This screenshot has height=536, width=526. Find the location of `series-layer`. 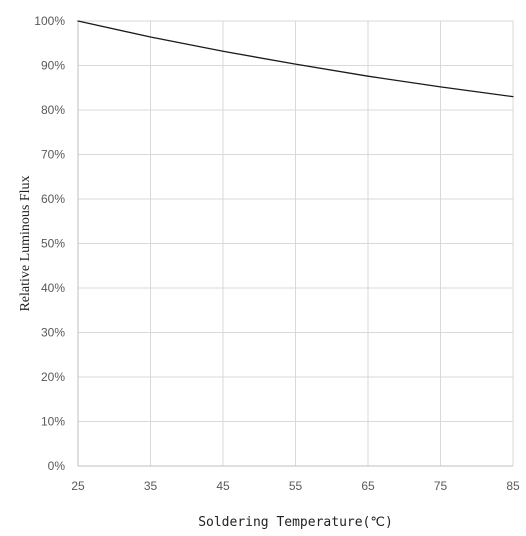

series-layer is located at coordinates (295, 59).